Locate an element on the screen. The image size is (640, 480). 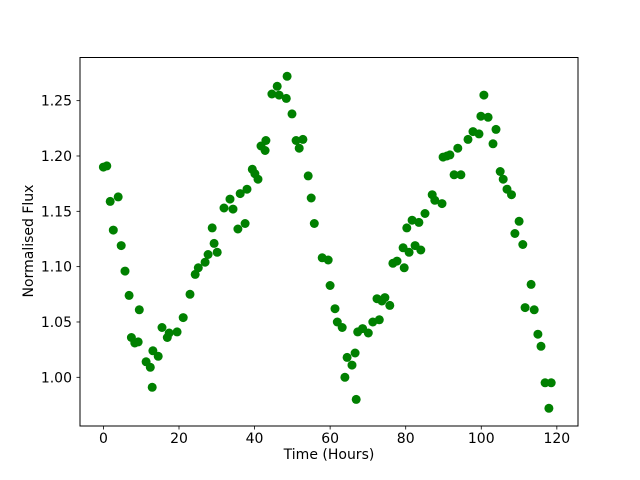
x-axis: 0 20 40 60 80 100 120 is located at coordinates (334, 436).